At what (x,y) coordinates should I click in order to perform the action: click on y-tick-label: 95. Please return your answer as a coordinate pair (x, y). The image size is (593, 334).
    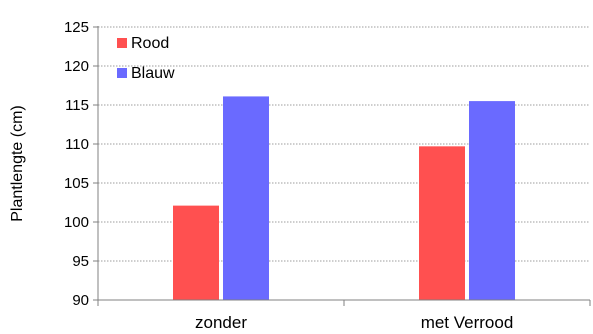
    Looking at the image, I should click on (80, 261).